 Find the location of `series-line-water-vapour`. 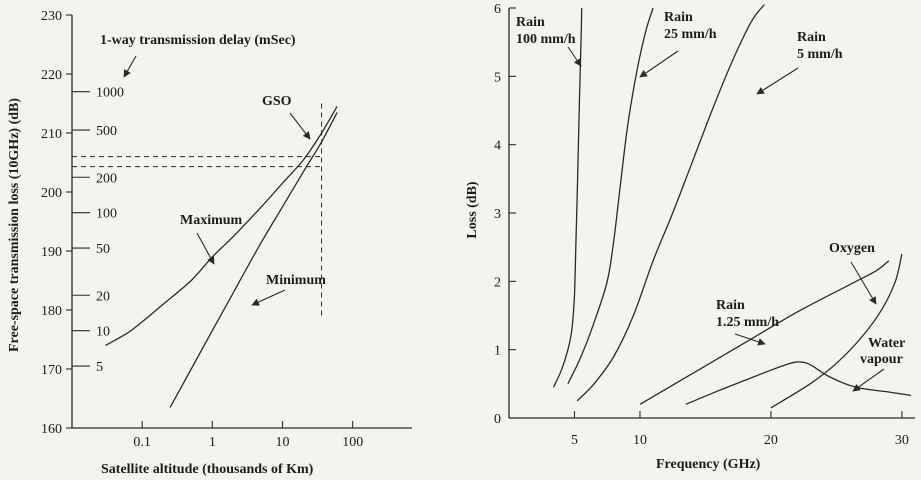

series-line-water-vapour is located at coordinates (798, 383).